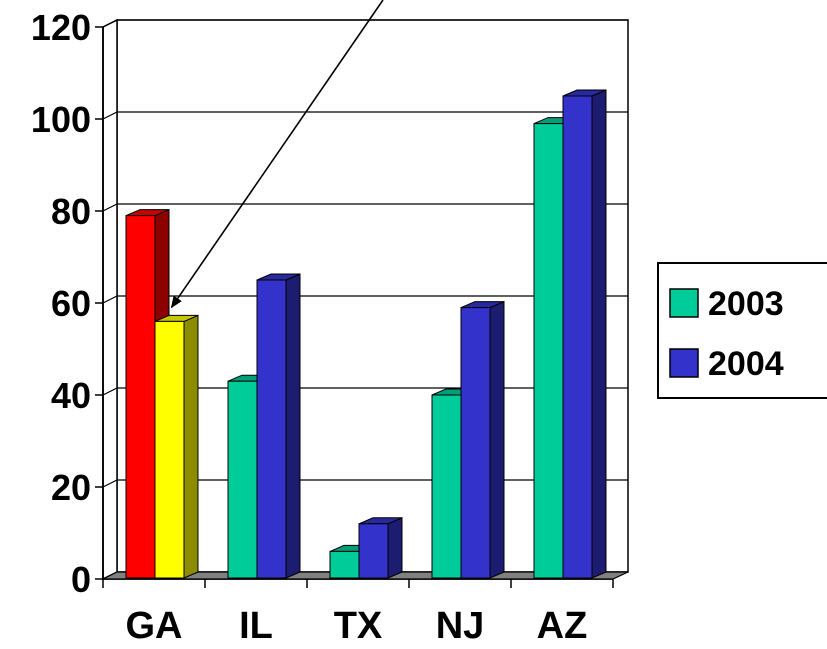 This screenshot has height=649, width=827. Describe the element at coordinates (278, 426) in the screenshot. I see `bar-IL-2004` at that location.